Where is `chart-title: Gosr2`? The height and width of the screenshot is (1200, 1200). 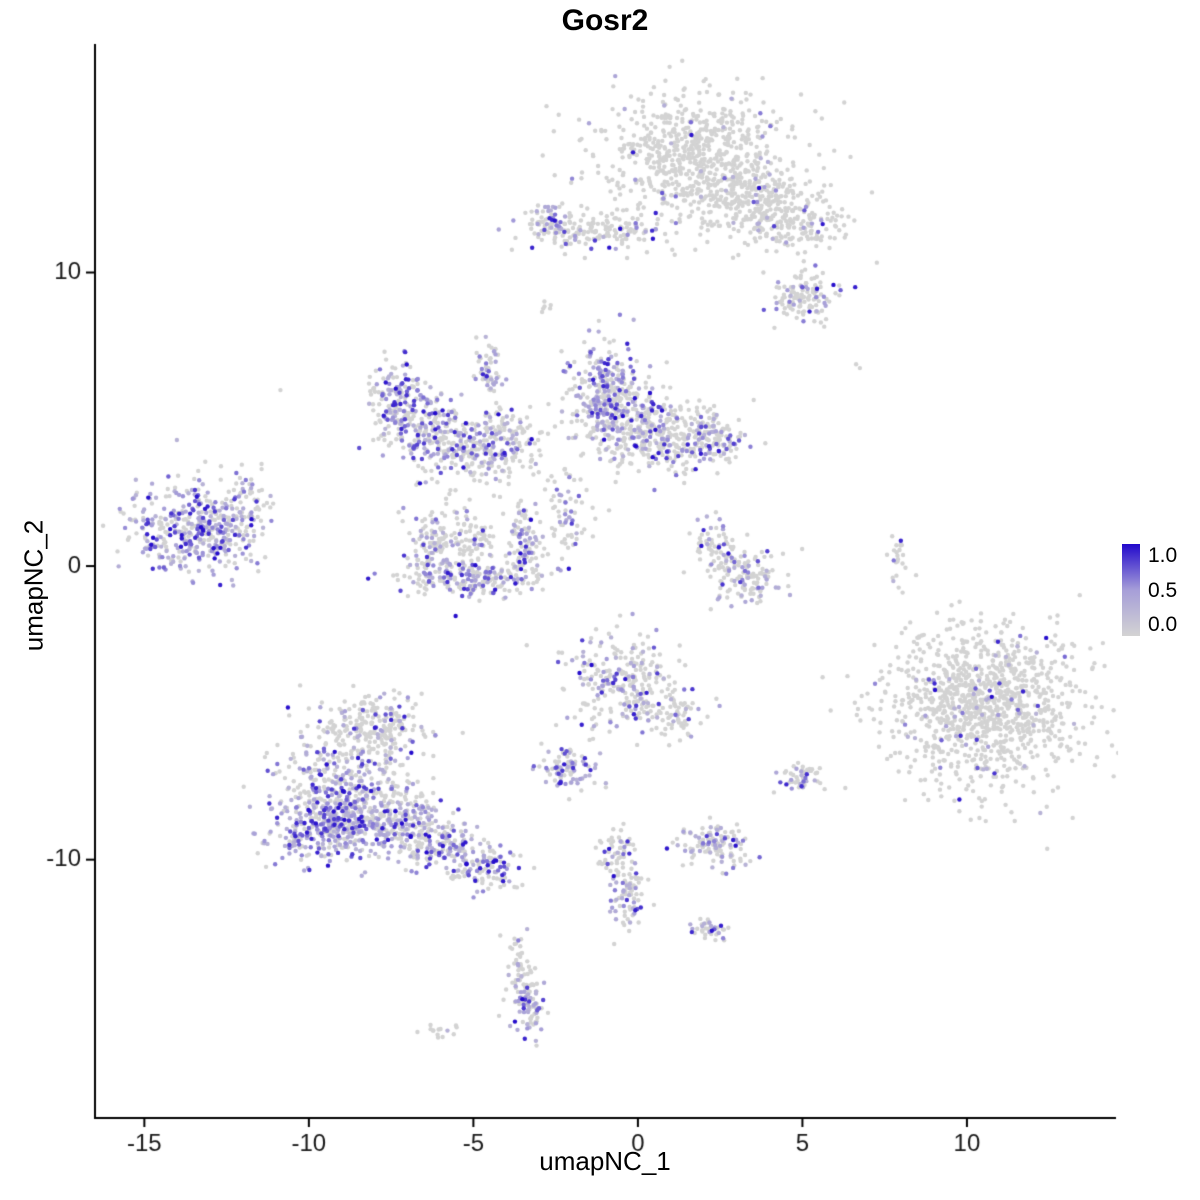 chart-title: Gosr2 is located at coordinates (605, 20).